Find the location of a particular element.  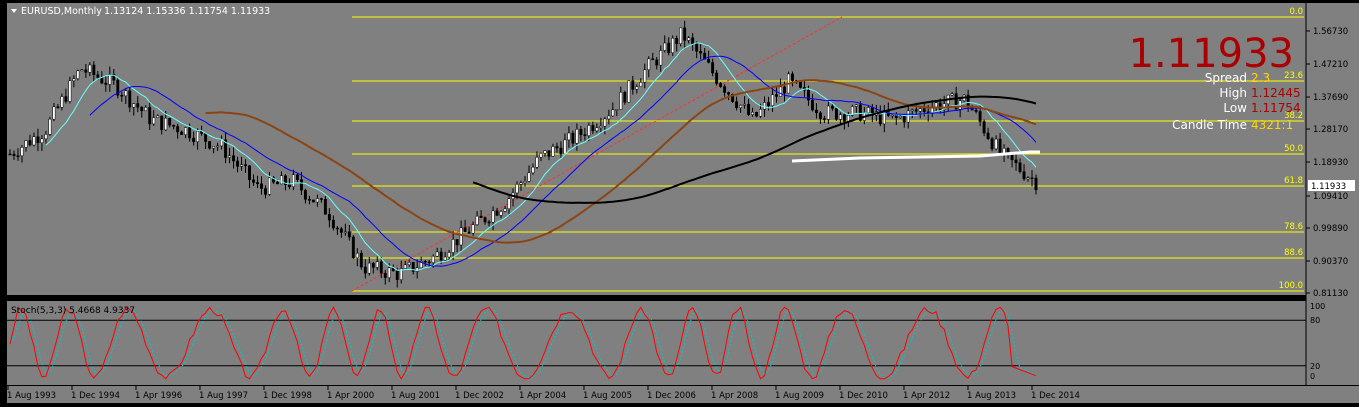

candle-time-value: 4321:1 is located at coordinates (1272, 125).